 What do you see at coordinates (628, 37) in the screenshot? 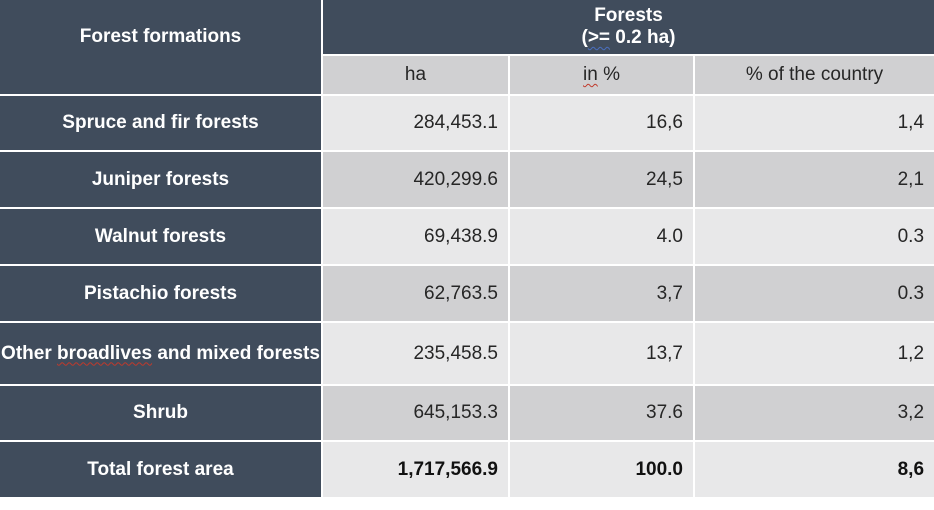
I see `group-header-line2: (>= 0.2 ha)` at bounding box center [628, 37].